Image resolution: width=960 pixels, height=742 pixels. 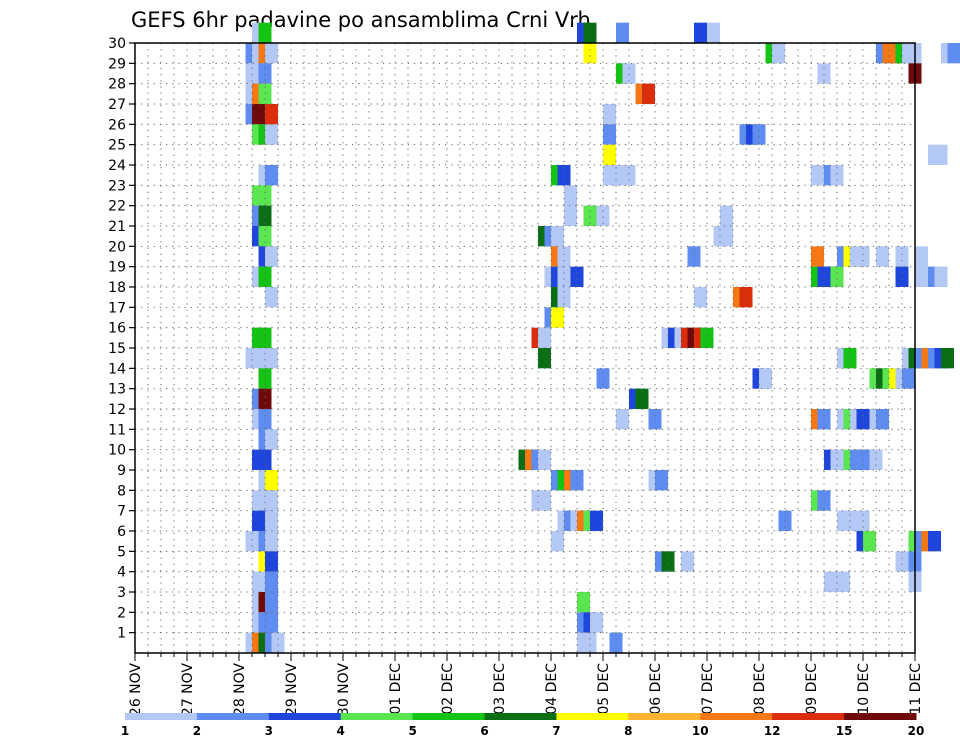 I want to click on colorbar-label: 3, so click(x=269, y=731).